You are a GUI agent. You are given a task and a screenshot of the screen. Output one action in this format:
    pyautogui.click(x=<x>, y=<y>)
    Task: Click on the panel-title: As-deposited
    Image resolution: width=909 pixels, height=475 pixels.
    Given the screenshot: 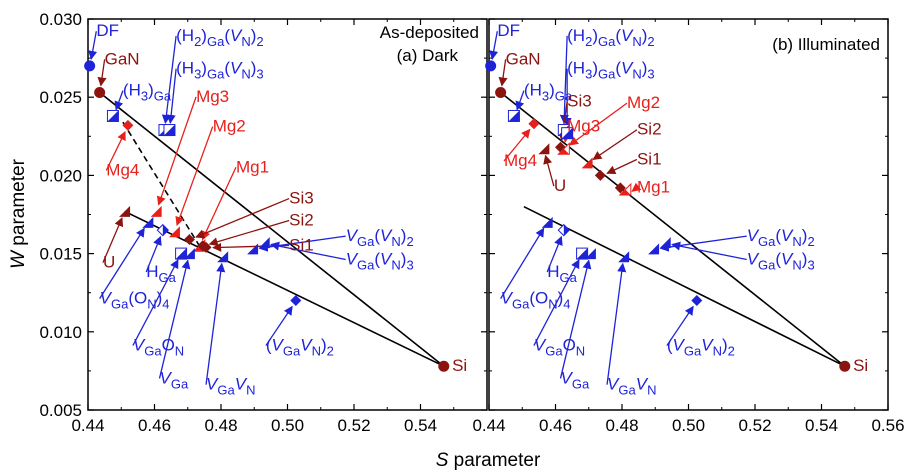 What is the action you would take?
    pyautogui.click(x=429, y=32)
    